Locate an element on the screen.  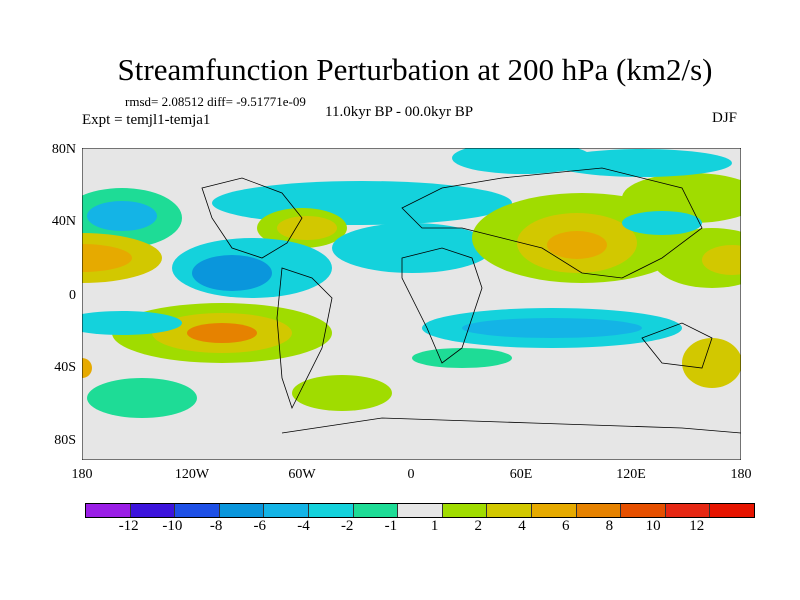
stats-text: rmsd= 2.08512 diff= -9.51771e-09 is located at coordinates (215, 101).